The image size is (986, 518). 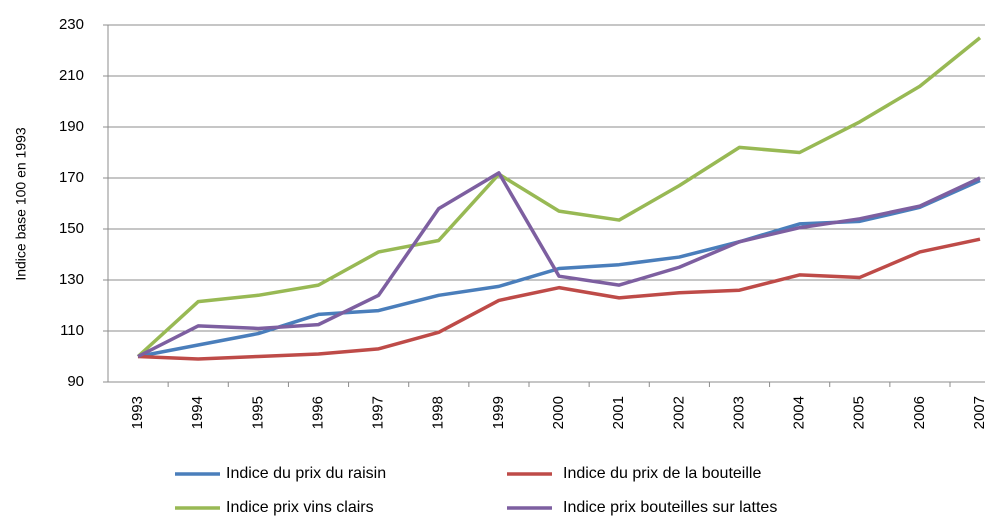 I want to click on x-tick-label: 2007, so click(x=978, y=412).